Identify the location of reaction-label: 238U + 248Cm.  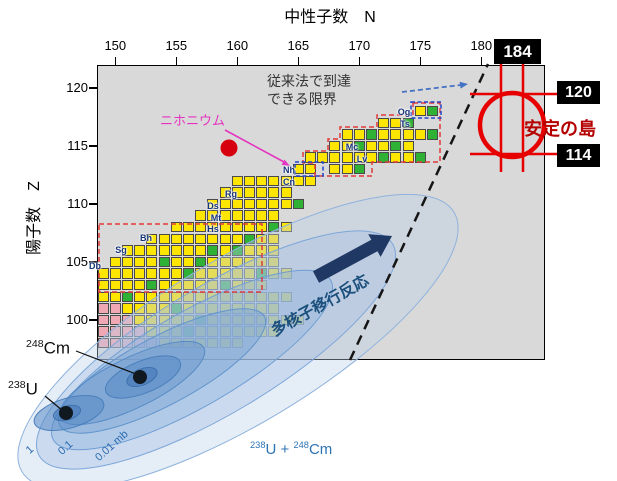
(291, 449).